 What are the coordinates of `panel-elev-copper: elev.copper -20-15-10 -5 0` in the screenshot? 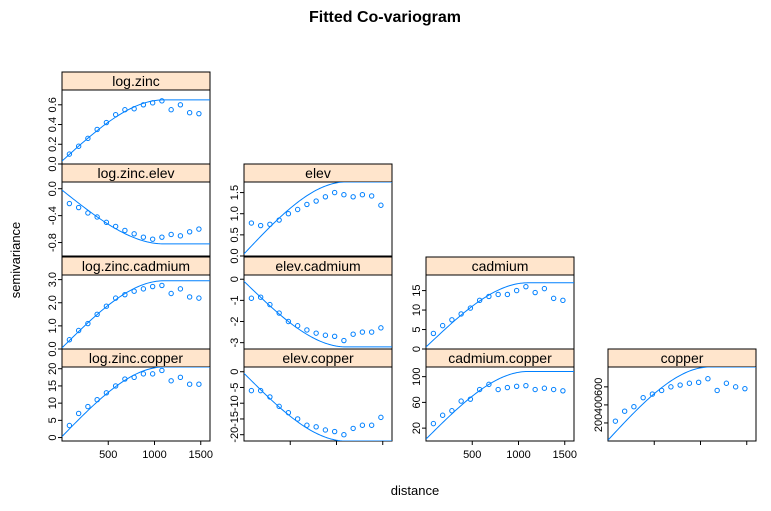 It's located at (311, 396).